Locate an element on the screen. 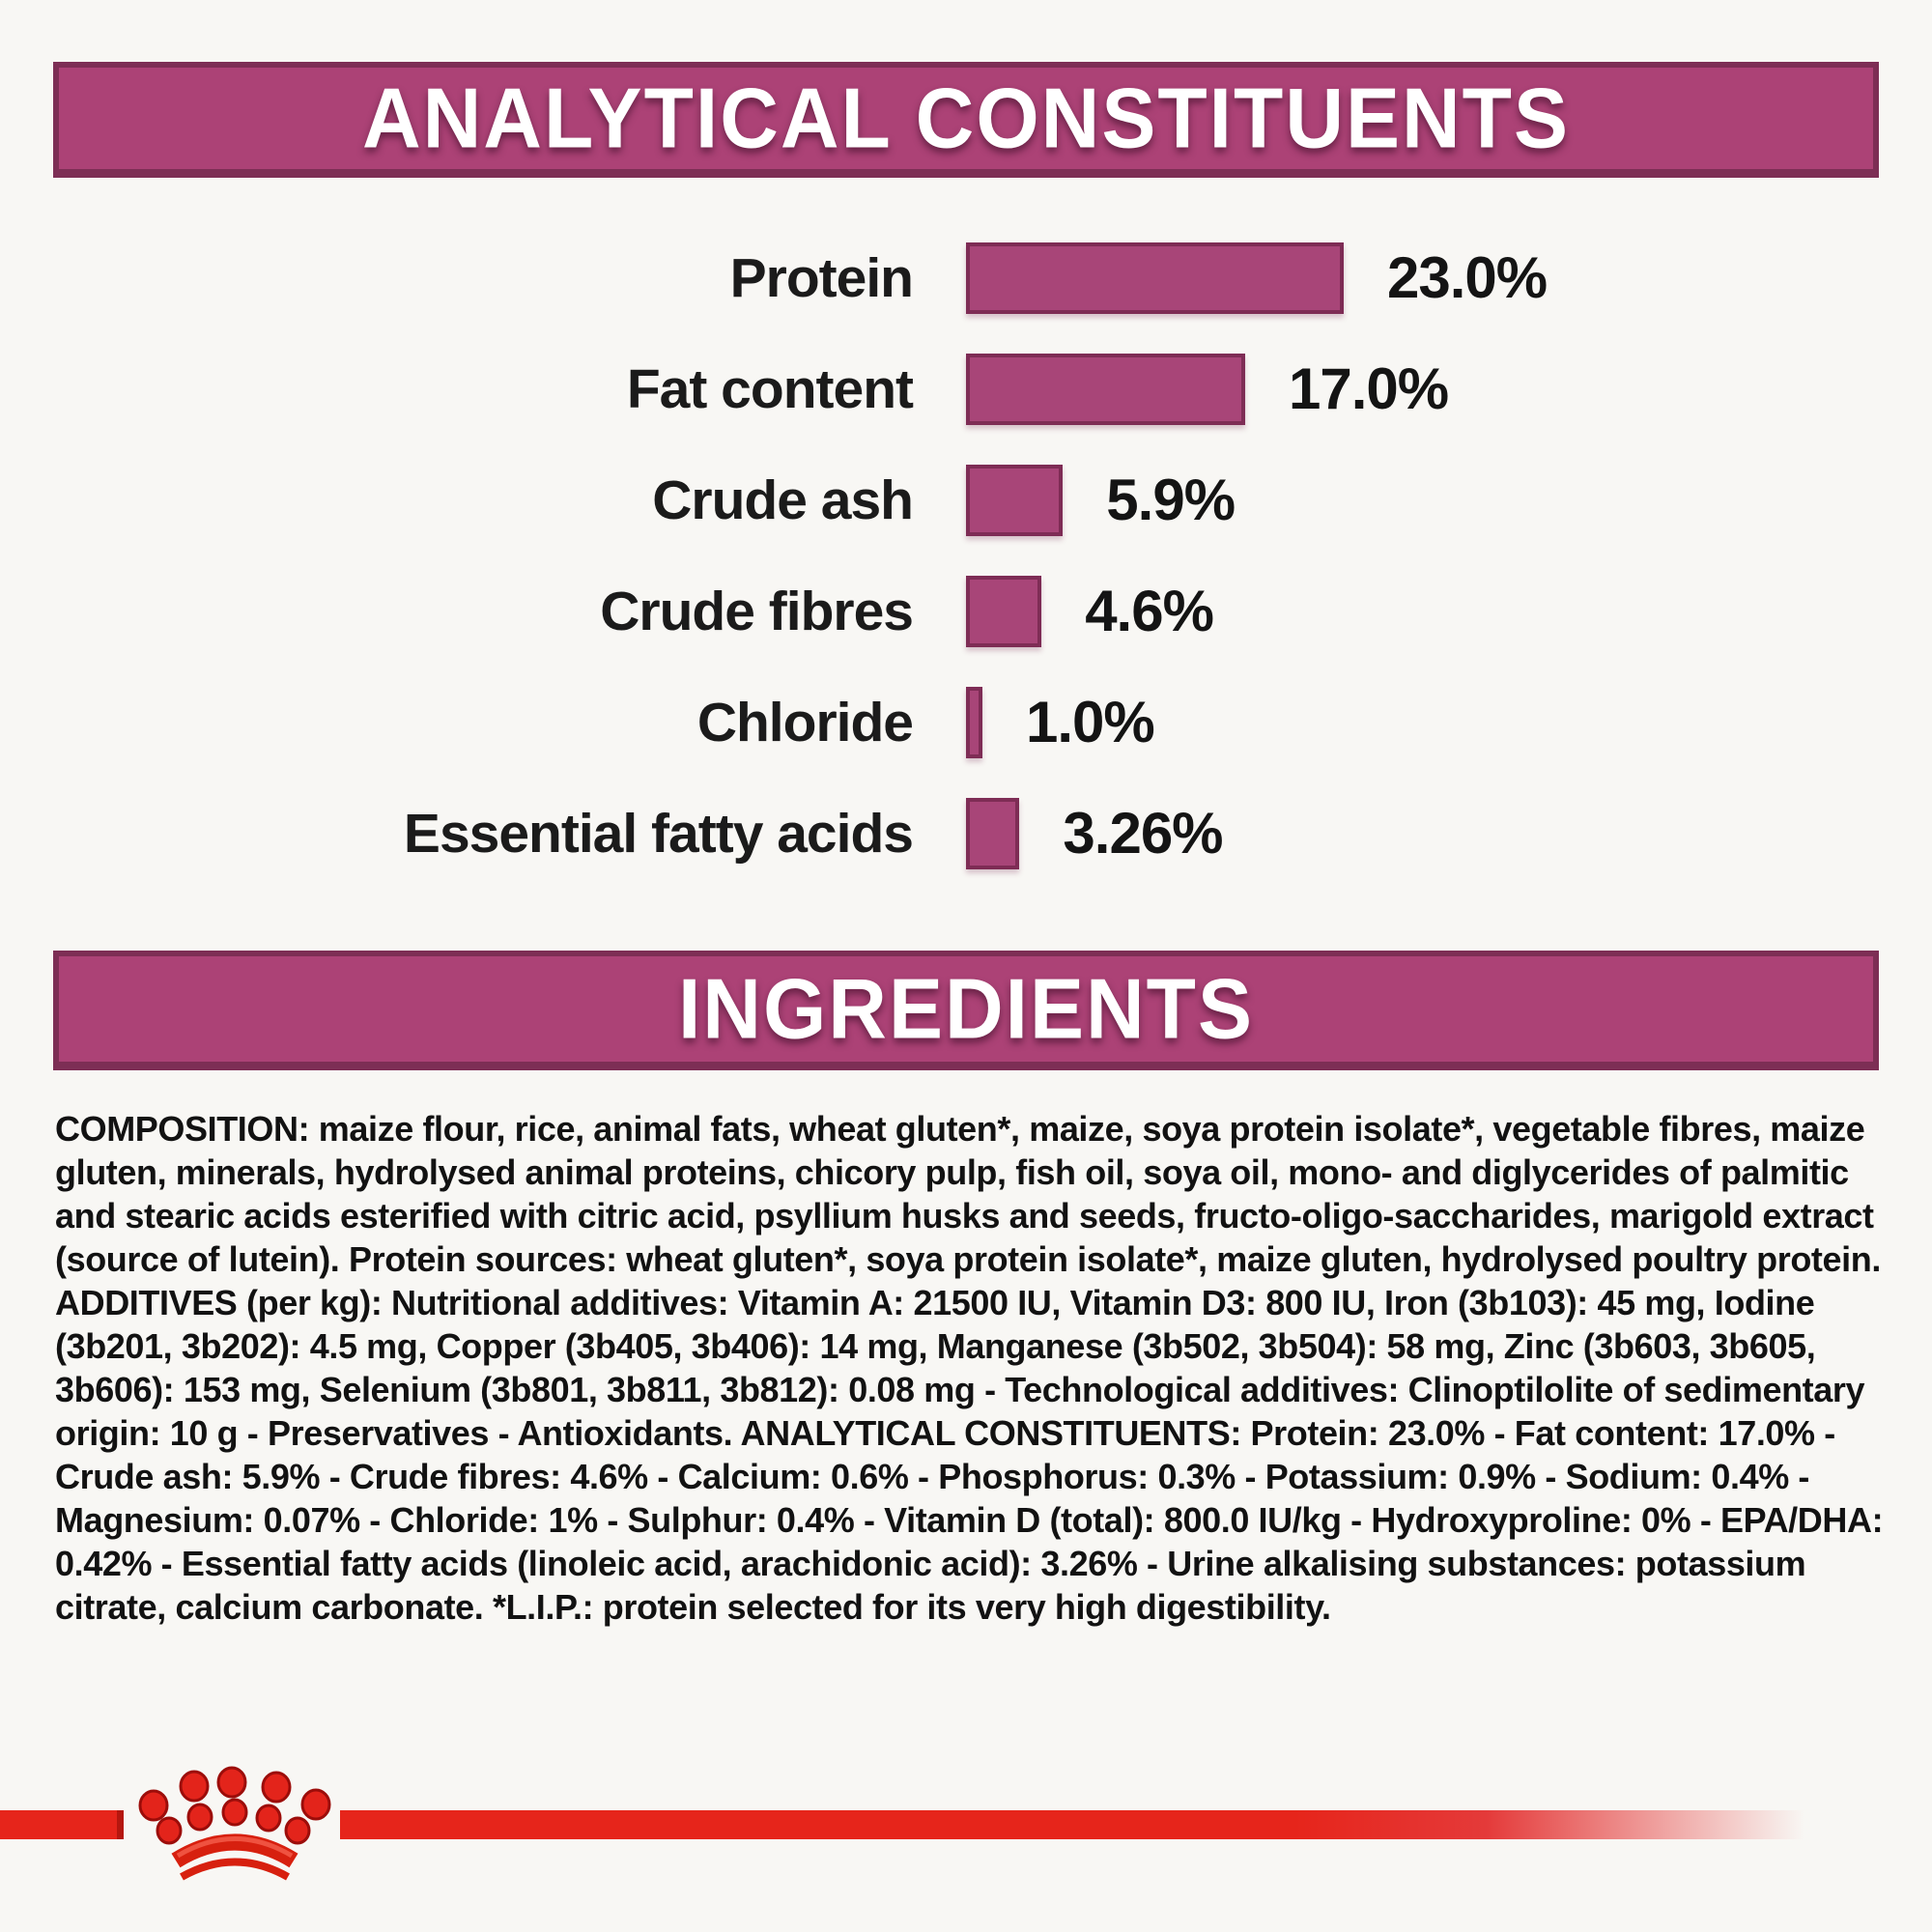  ingredients-header: INGREDIENTS is located at coordinates (966, 1011).